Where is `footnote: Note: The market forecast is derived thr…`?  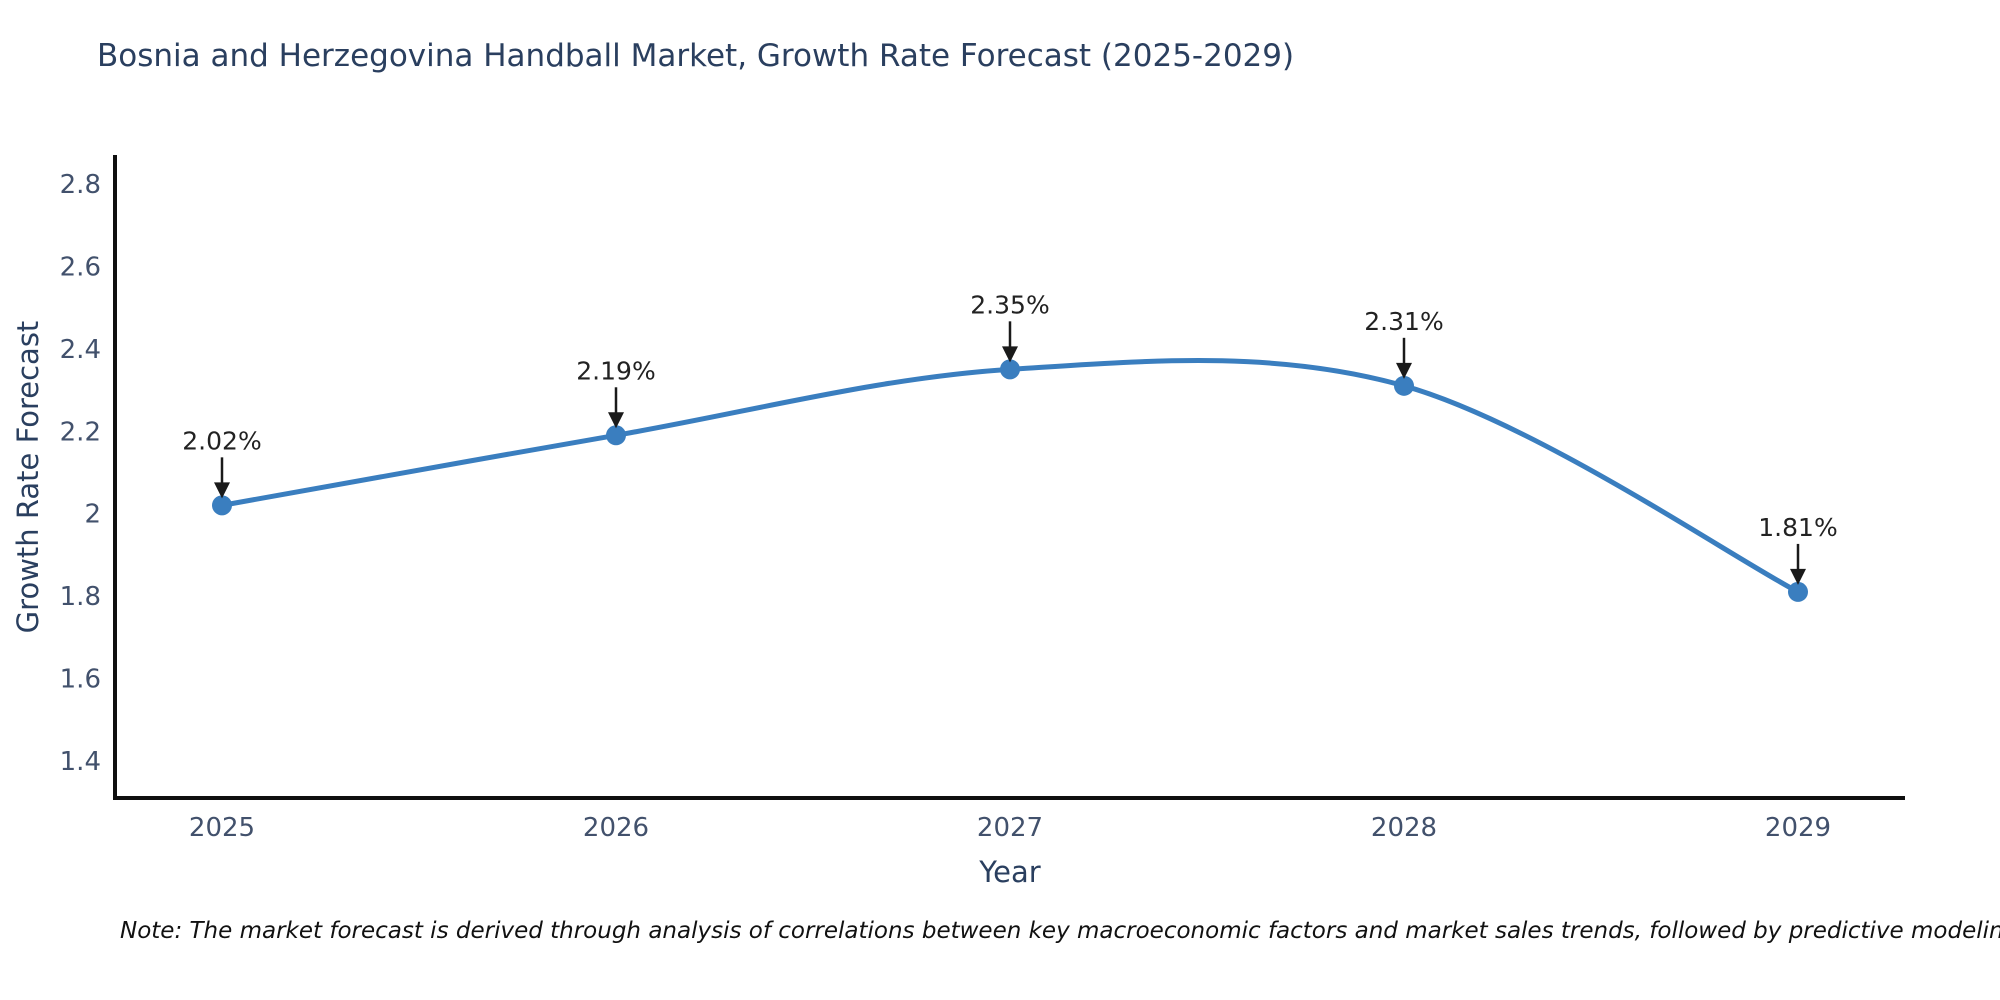 footnote: Note: The market forecast is derived thr… is located at coordinates (1060, 931).